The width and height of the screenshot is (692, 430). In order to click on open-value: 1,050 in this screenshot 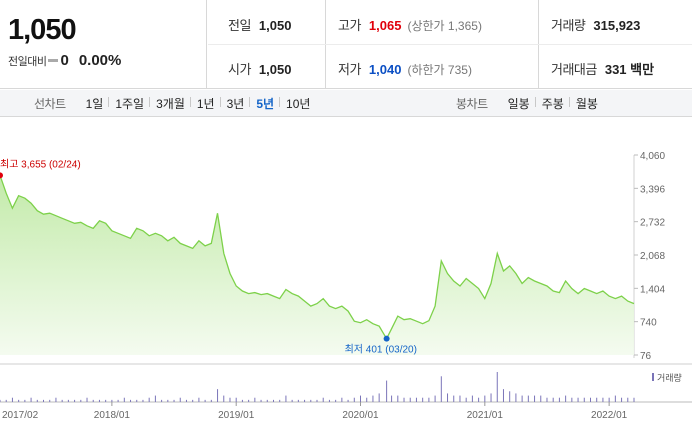, I will do `click(275, 69)`.